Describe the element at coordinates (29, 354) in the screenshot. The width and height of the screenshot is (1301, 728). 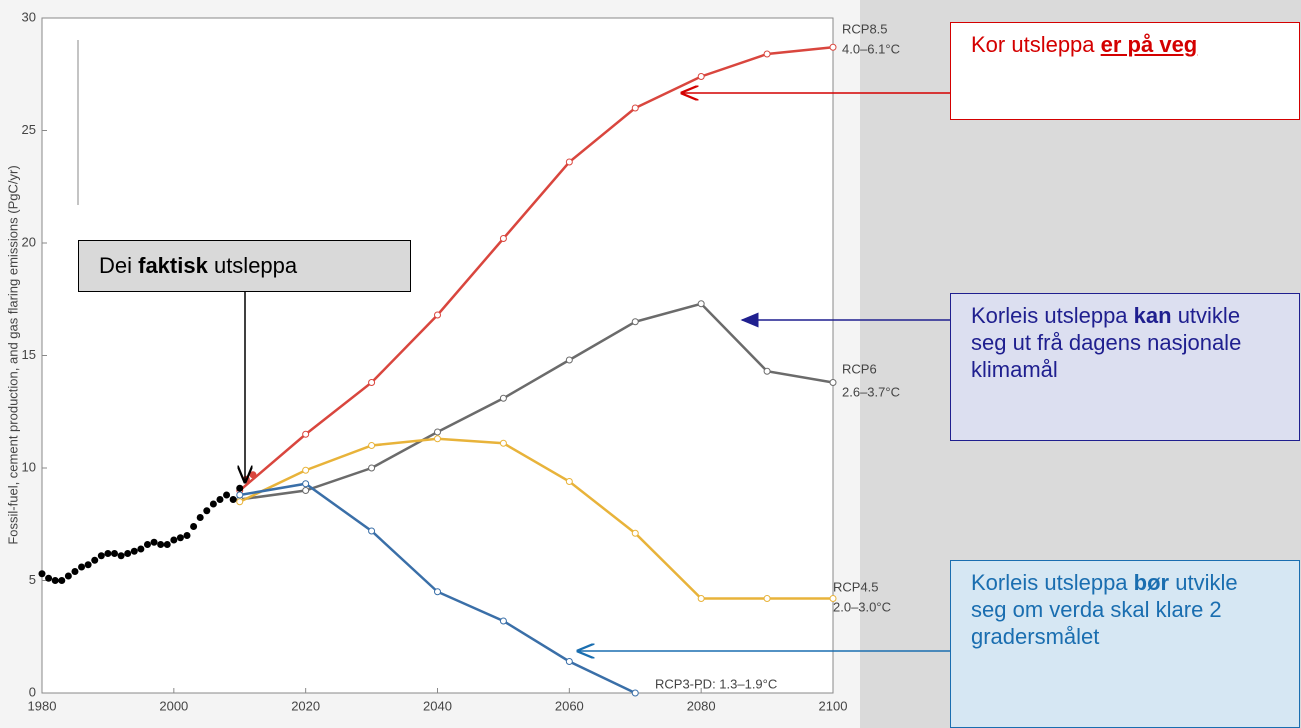
I see `y-tick-label: 15` at that location.